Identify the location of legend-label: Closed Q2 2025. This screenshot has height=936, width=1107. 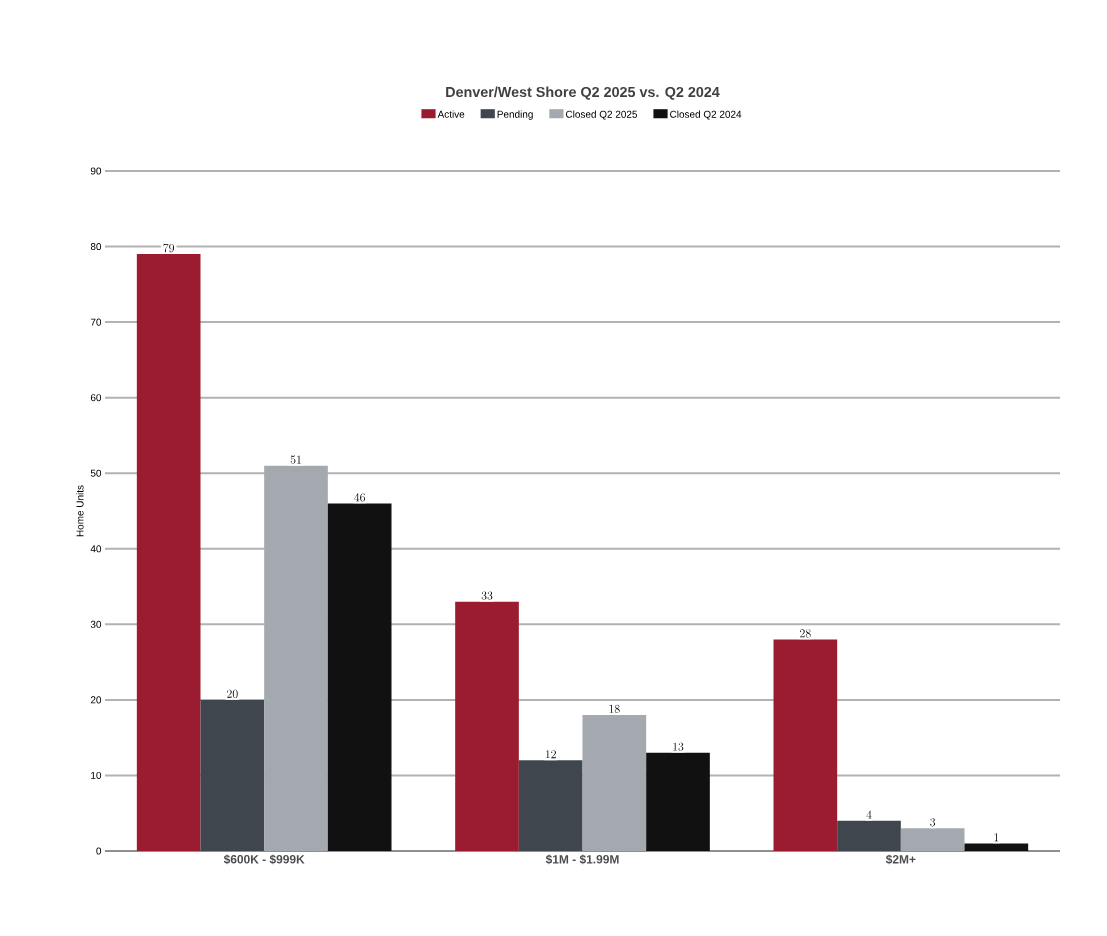
(601, 115).